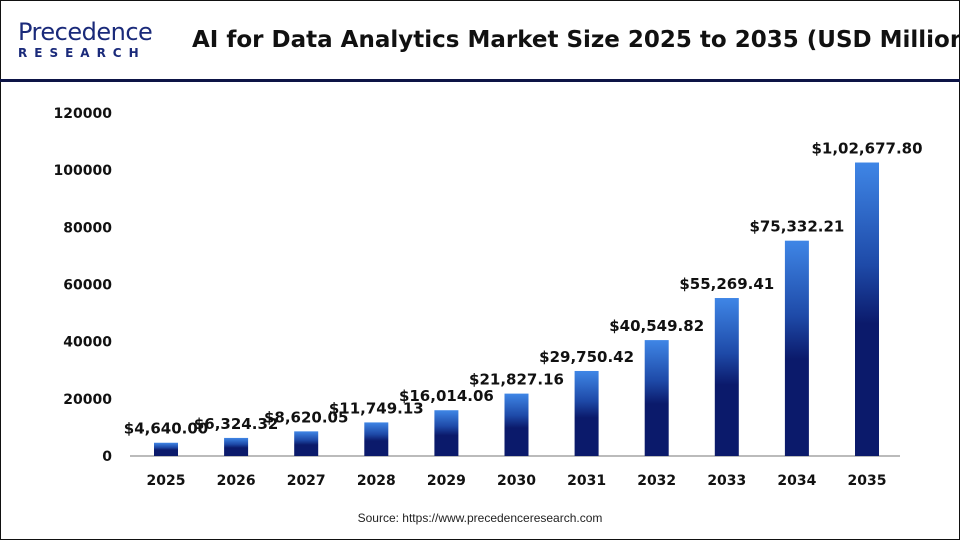 This screenshot has width=960, height=540. I want to click on x-tick-label: 2029, so click(446, 481).